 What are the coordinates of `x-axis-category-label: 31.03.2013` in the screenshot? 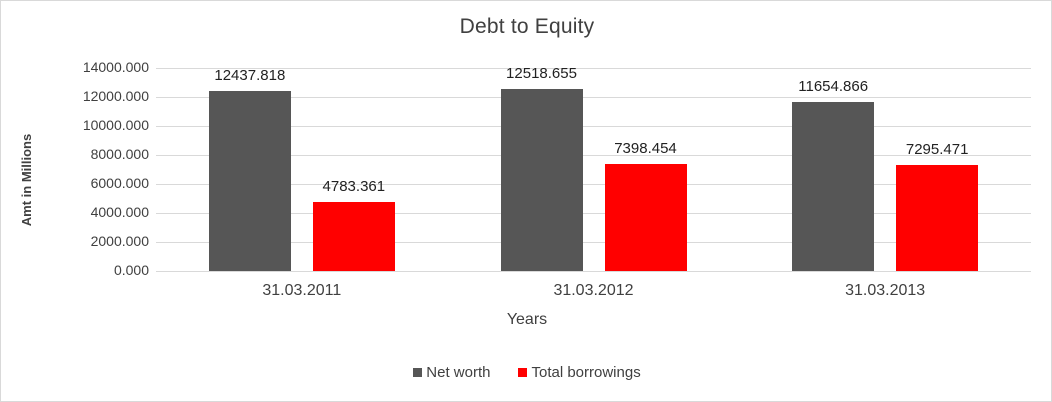 It's located at (885, 290).